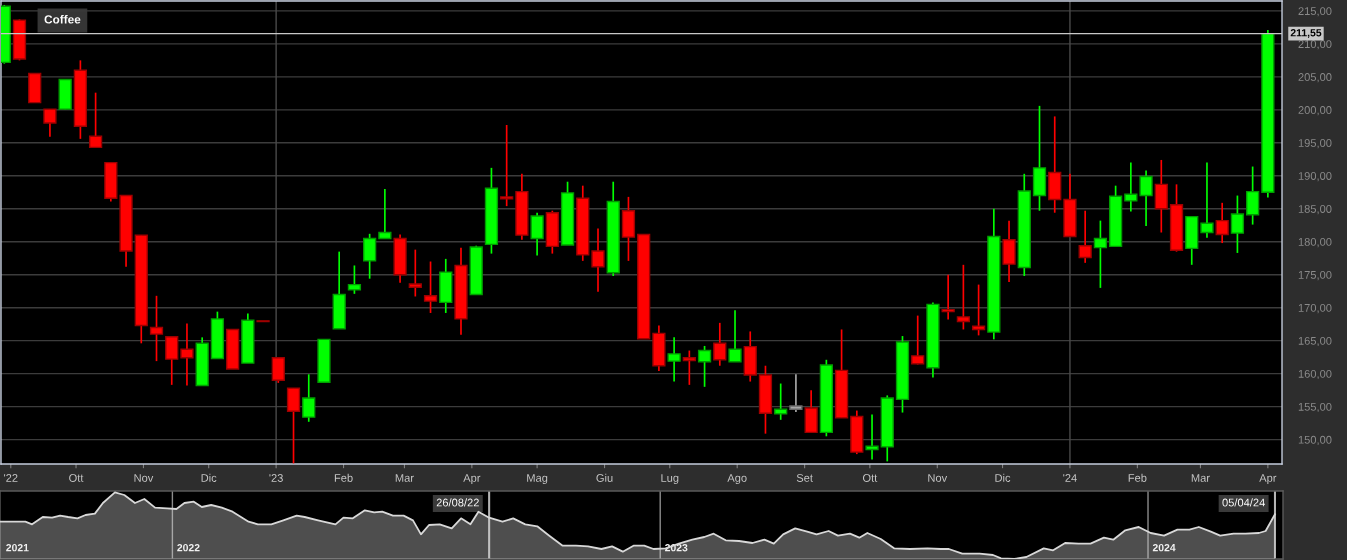  What do you see at coordinates (1315, 440) in the screenshot?
I see `y-tick-label: 150,00` at bounding box center [1315, 440].